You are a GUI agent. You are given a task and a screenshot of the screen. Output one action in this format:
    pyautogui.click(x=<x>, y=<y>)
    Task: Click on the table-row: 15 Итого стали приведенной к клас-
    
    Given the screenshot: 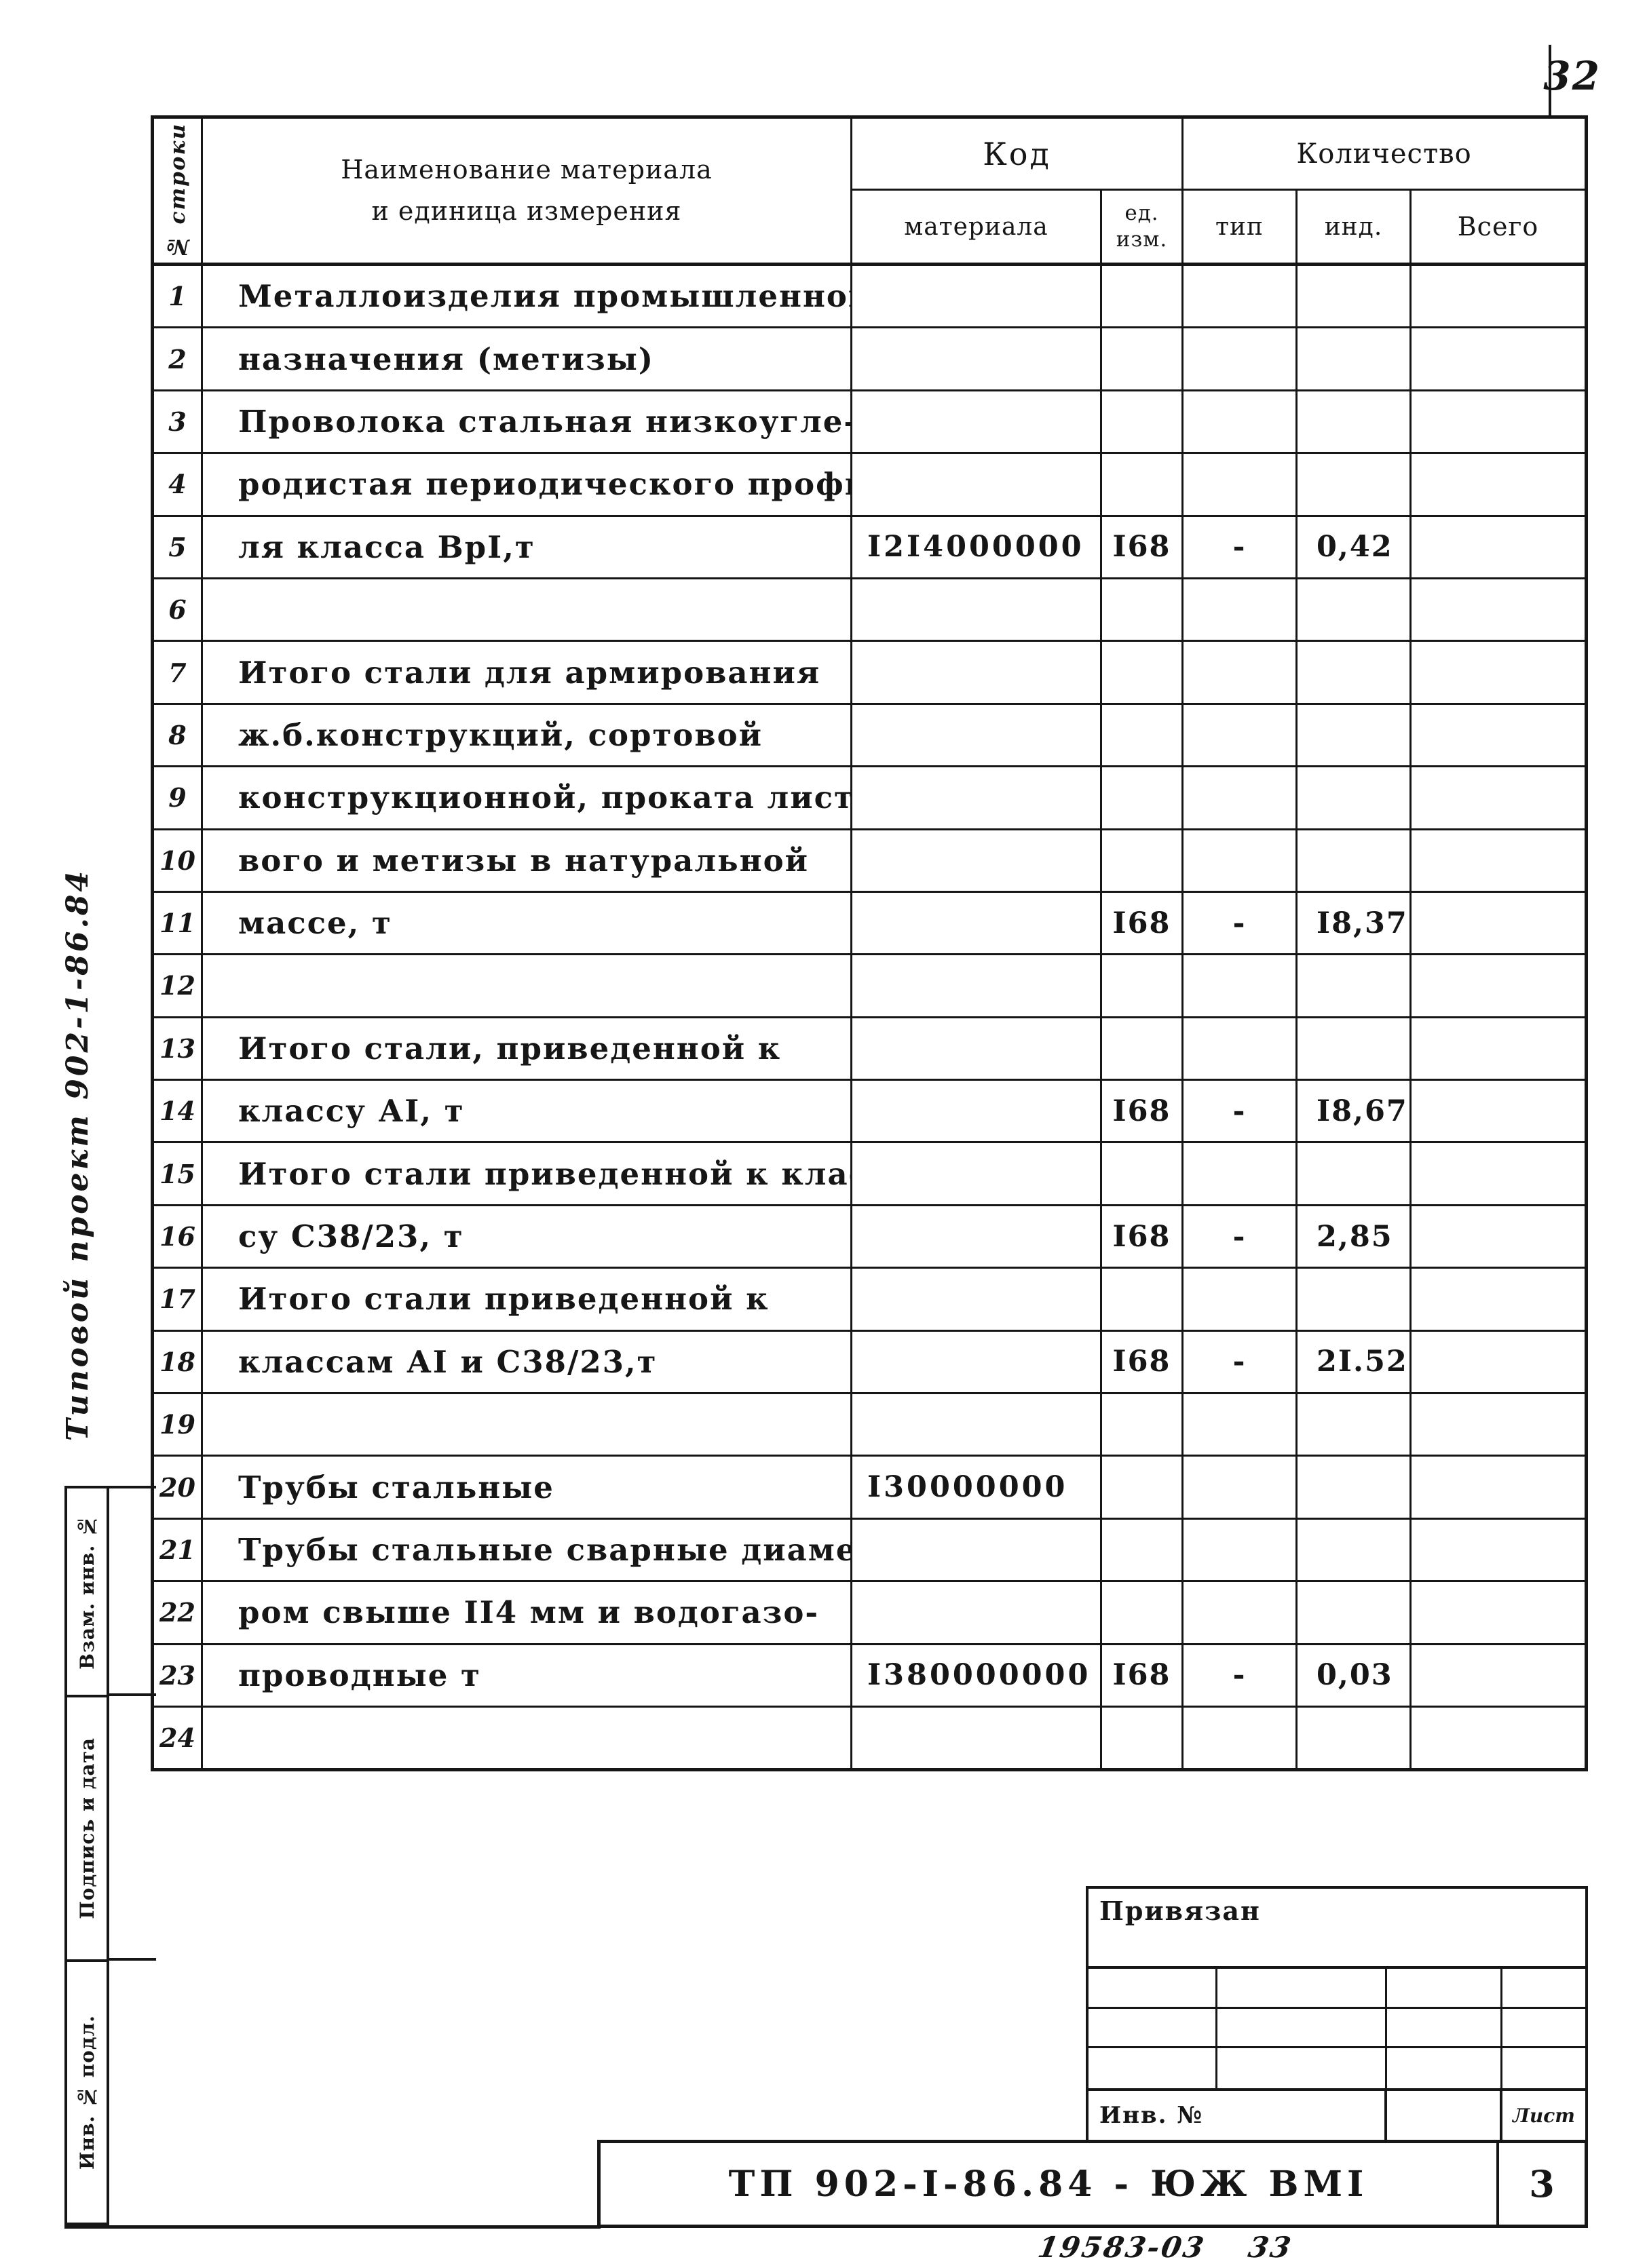 What is the action you would take?
    pyautogui.click(x=870, y=1174)
    